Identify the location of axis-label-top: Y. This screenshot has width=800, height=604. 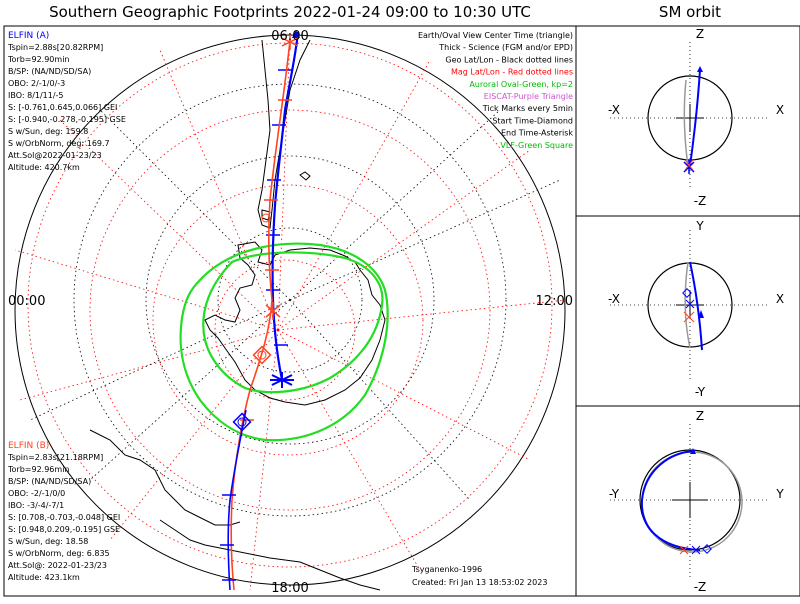
(699, 226).